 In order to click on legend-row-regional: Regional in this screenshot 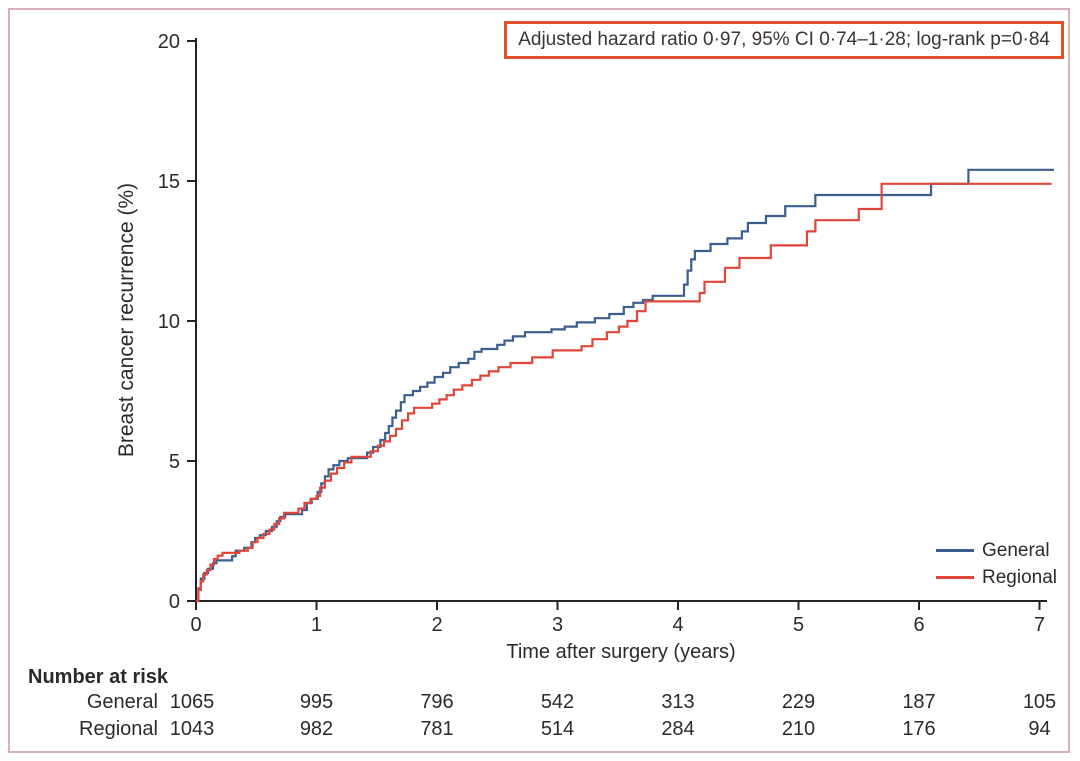, I will do `click(996, 577)`.